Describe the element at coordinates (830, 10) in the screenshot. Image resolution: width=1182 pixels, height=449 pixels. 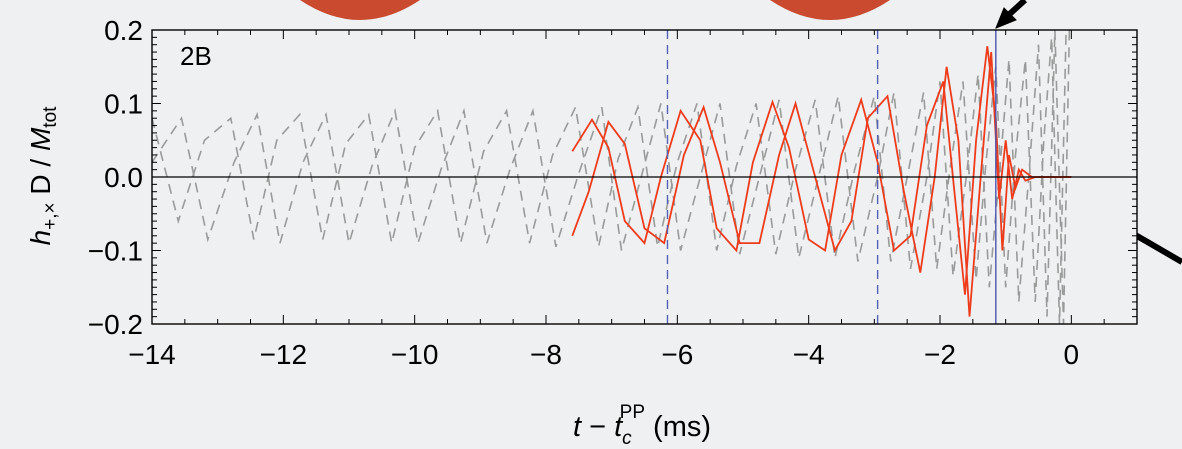
I see `star-right-image` at that location.